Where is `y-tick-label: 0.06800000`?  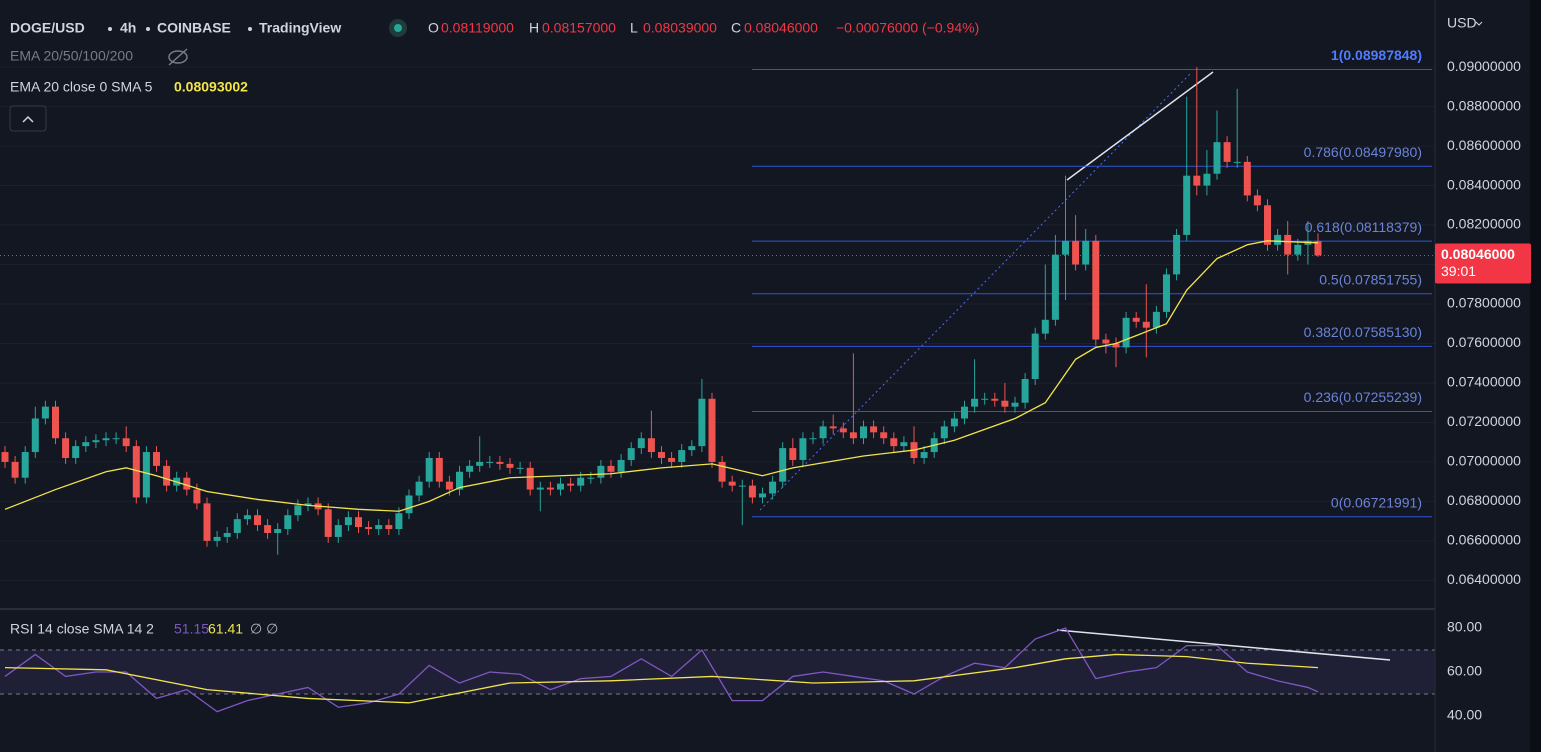
y-tick-label: 0.06800000 is located at coordinates (1484, 500).